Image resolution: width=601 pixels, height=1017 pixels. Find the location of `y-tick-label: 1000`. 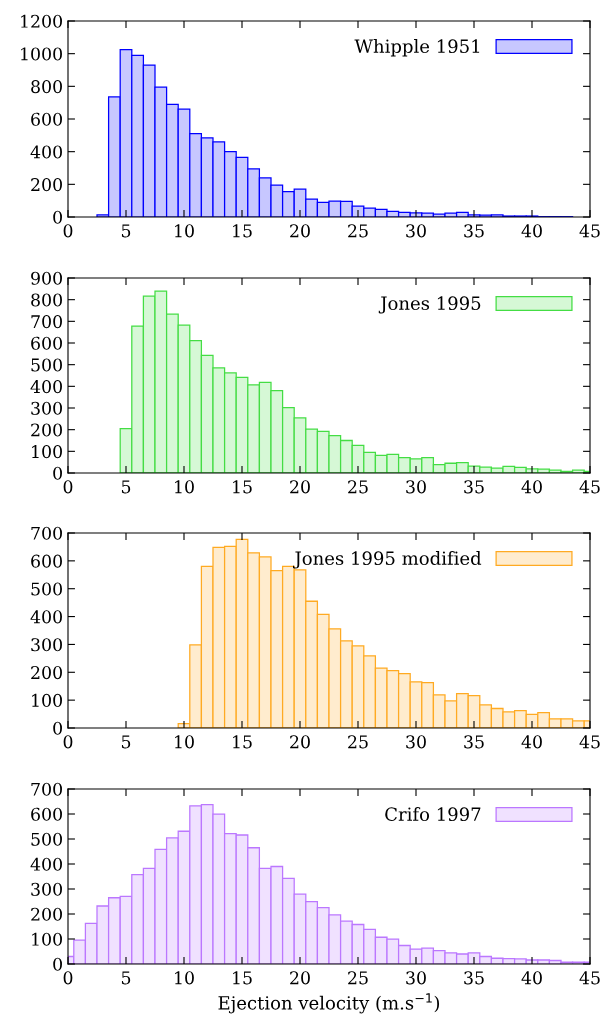

y-tick-label: 1000 is located at coordinates (41, 54).